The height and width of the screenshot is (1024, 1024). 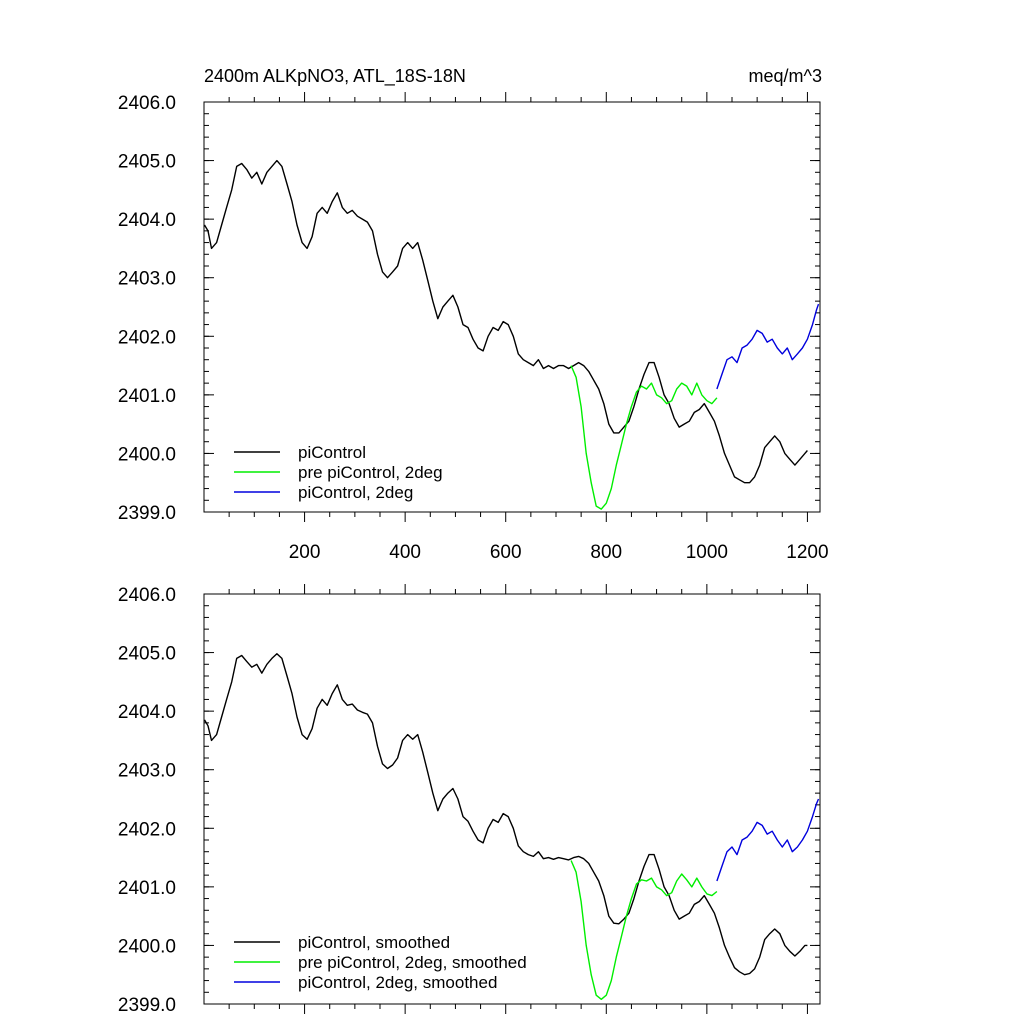 What do you see at coordinates (412, 962) in the screenshot?
I see `legend-label: pre piControl, 2deg, smoothed` at bounding box center [412, 962].